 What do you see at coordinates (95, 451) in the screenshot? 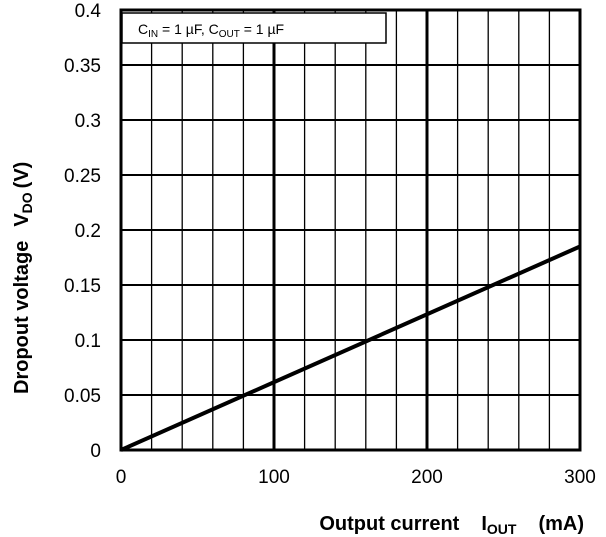
I see `y-tick-label: 0` at bounding box center [95, 451].